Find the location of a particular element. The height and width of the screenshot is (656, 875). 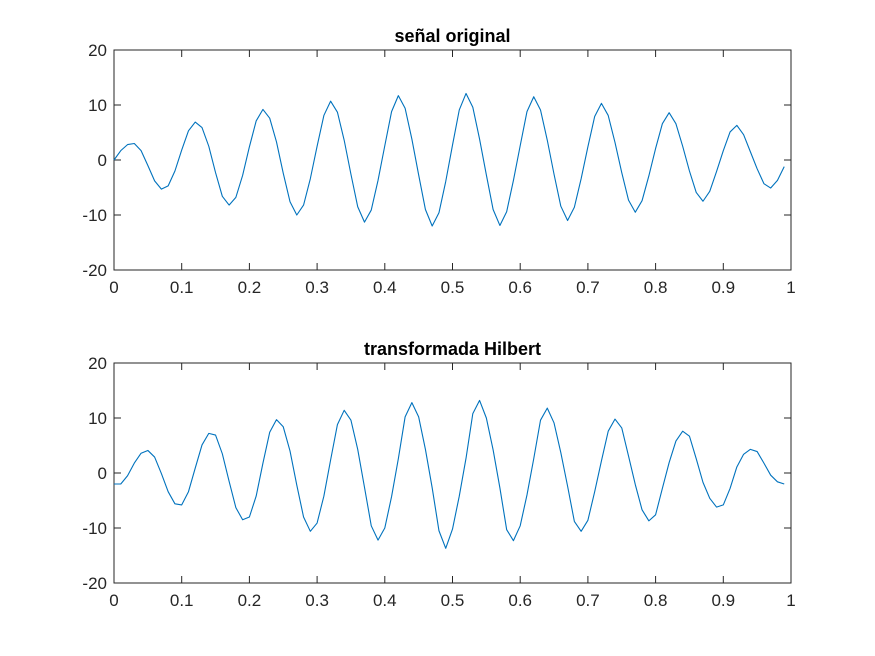

chart-title: señal original is located at coordinates (452, 36).